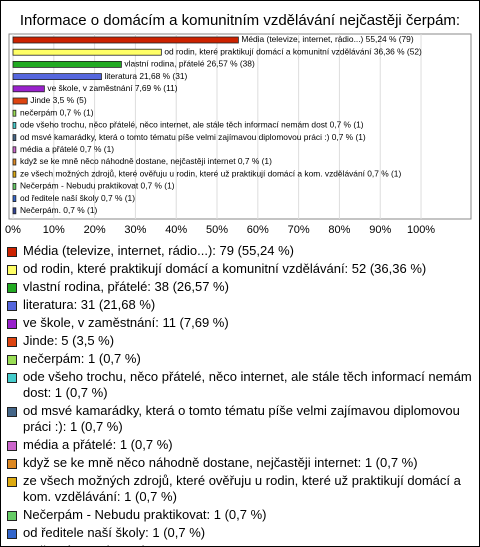 The height and width of the screenshot is (547, 480). What do you see at coordinates (69, 340) in the screenshot?
I see `legend-label: Jinde: 5 (3,5 %)` at bounding box center [69, 340].